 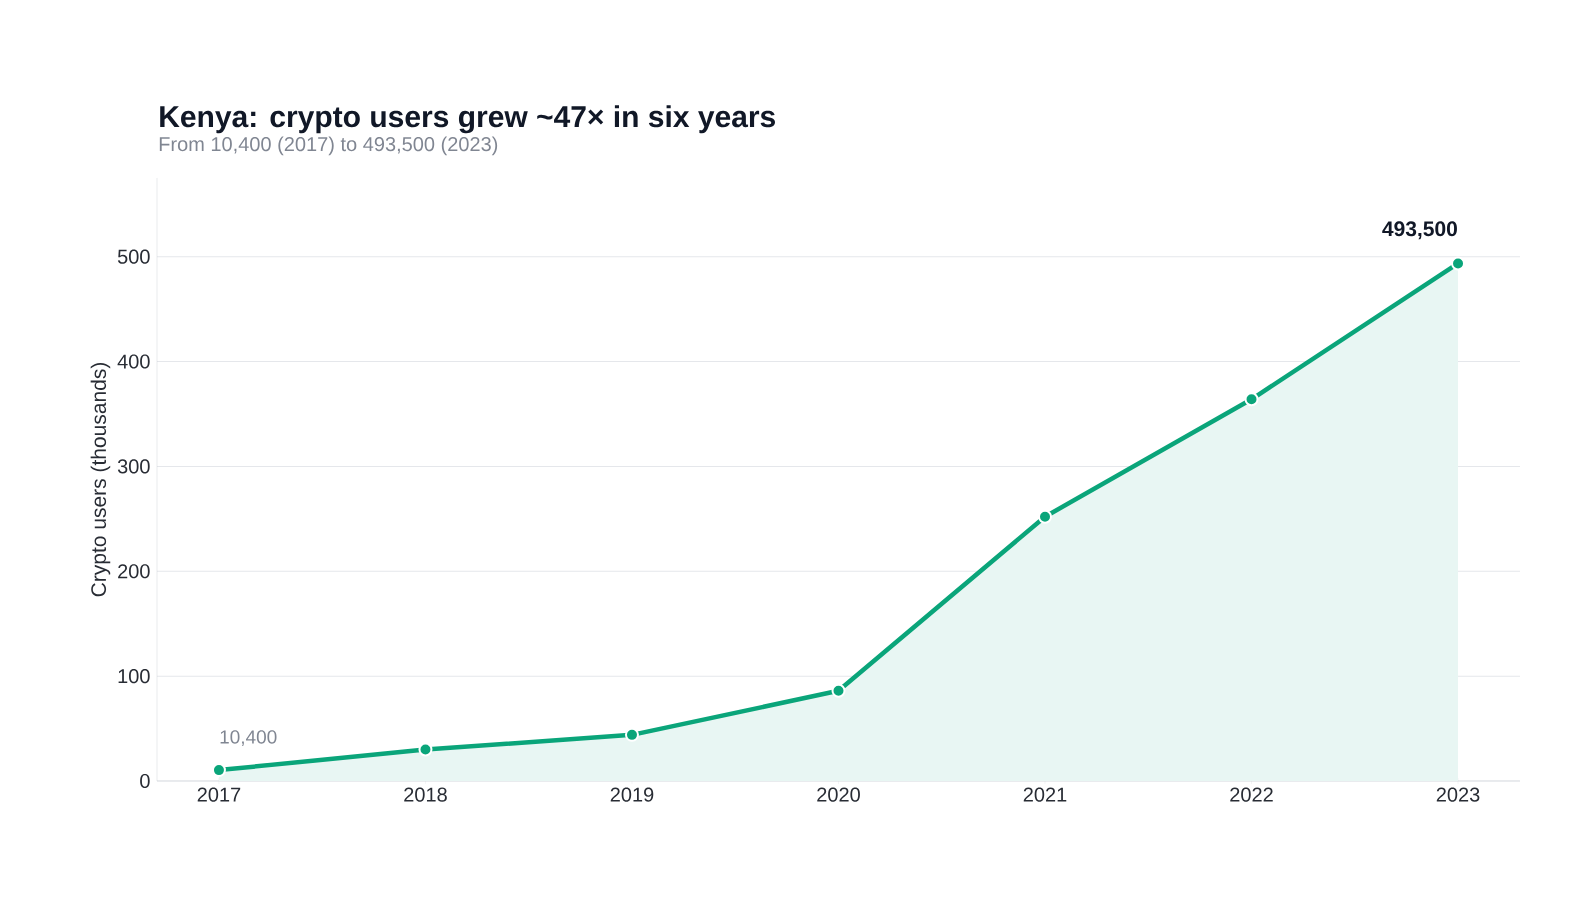 What do you see at coordinates (133, 256) in the screenshot?
I see `y-tick-label: 500` at bounding box center [133, 256].